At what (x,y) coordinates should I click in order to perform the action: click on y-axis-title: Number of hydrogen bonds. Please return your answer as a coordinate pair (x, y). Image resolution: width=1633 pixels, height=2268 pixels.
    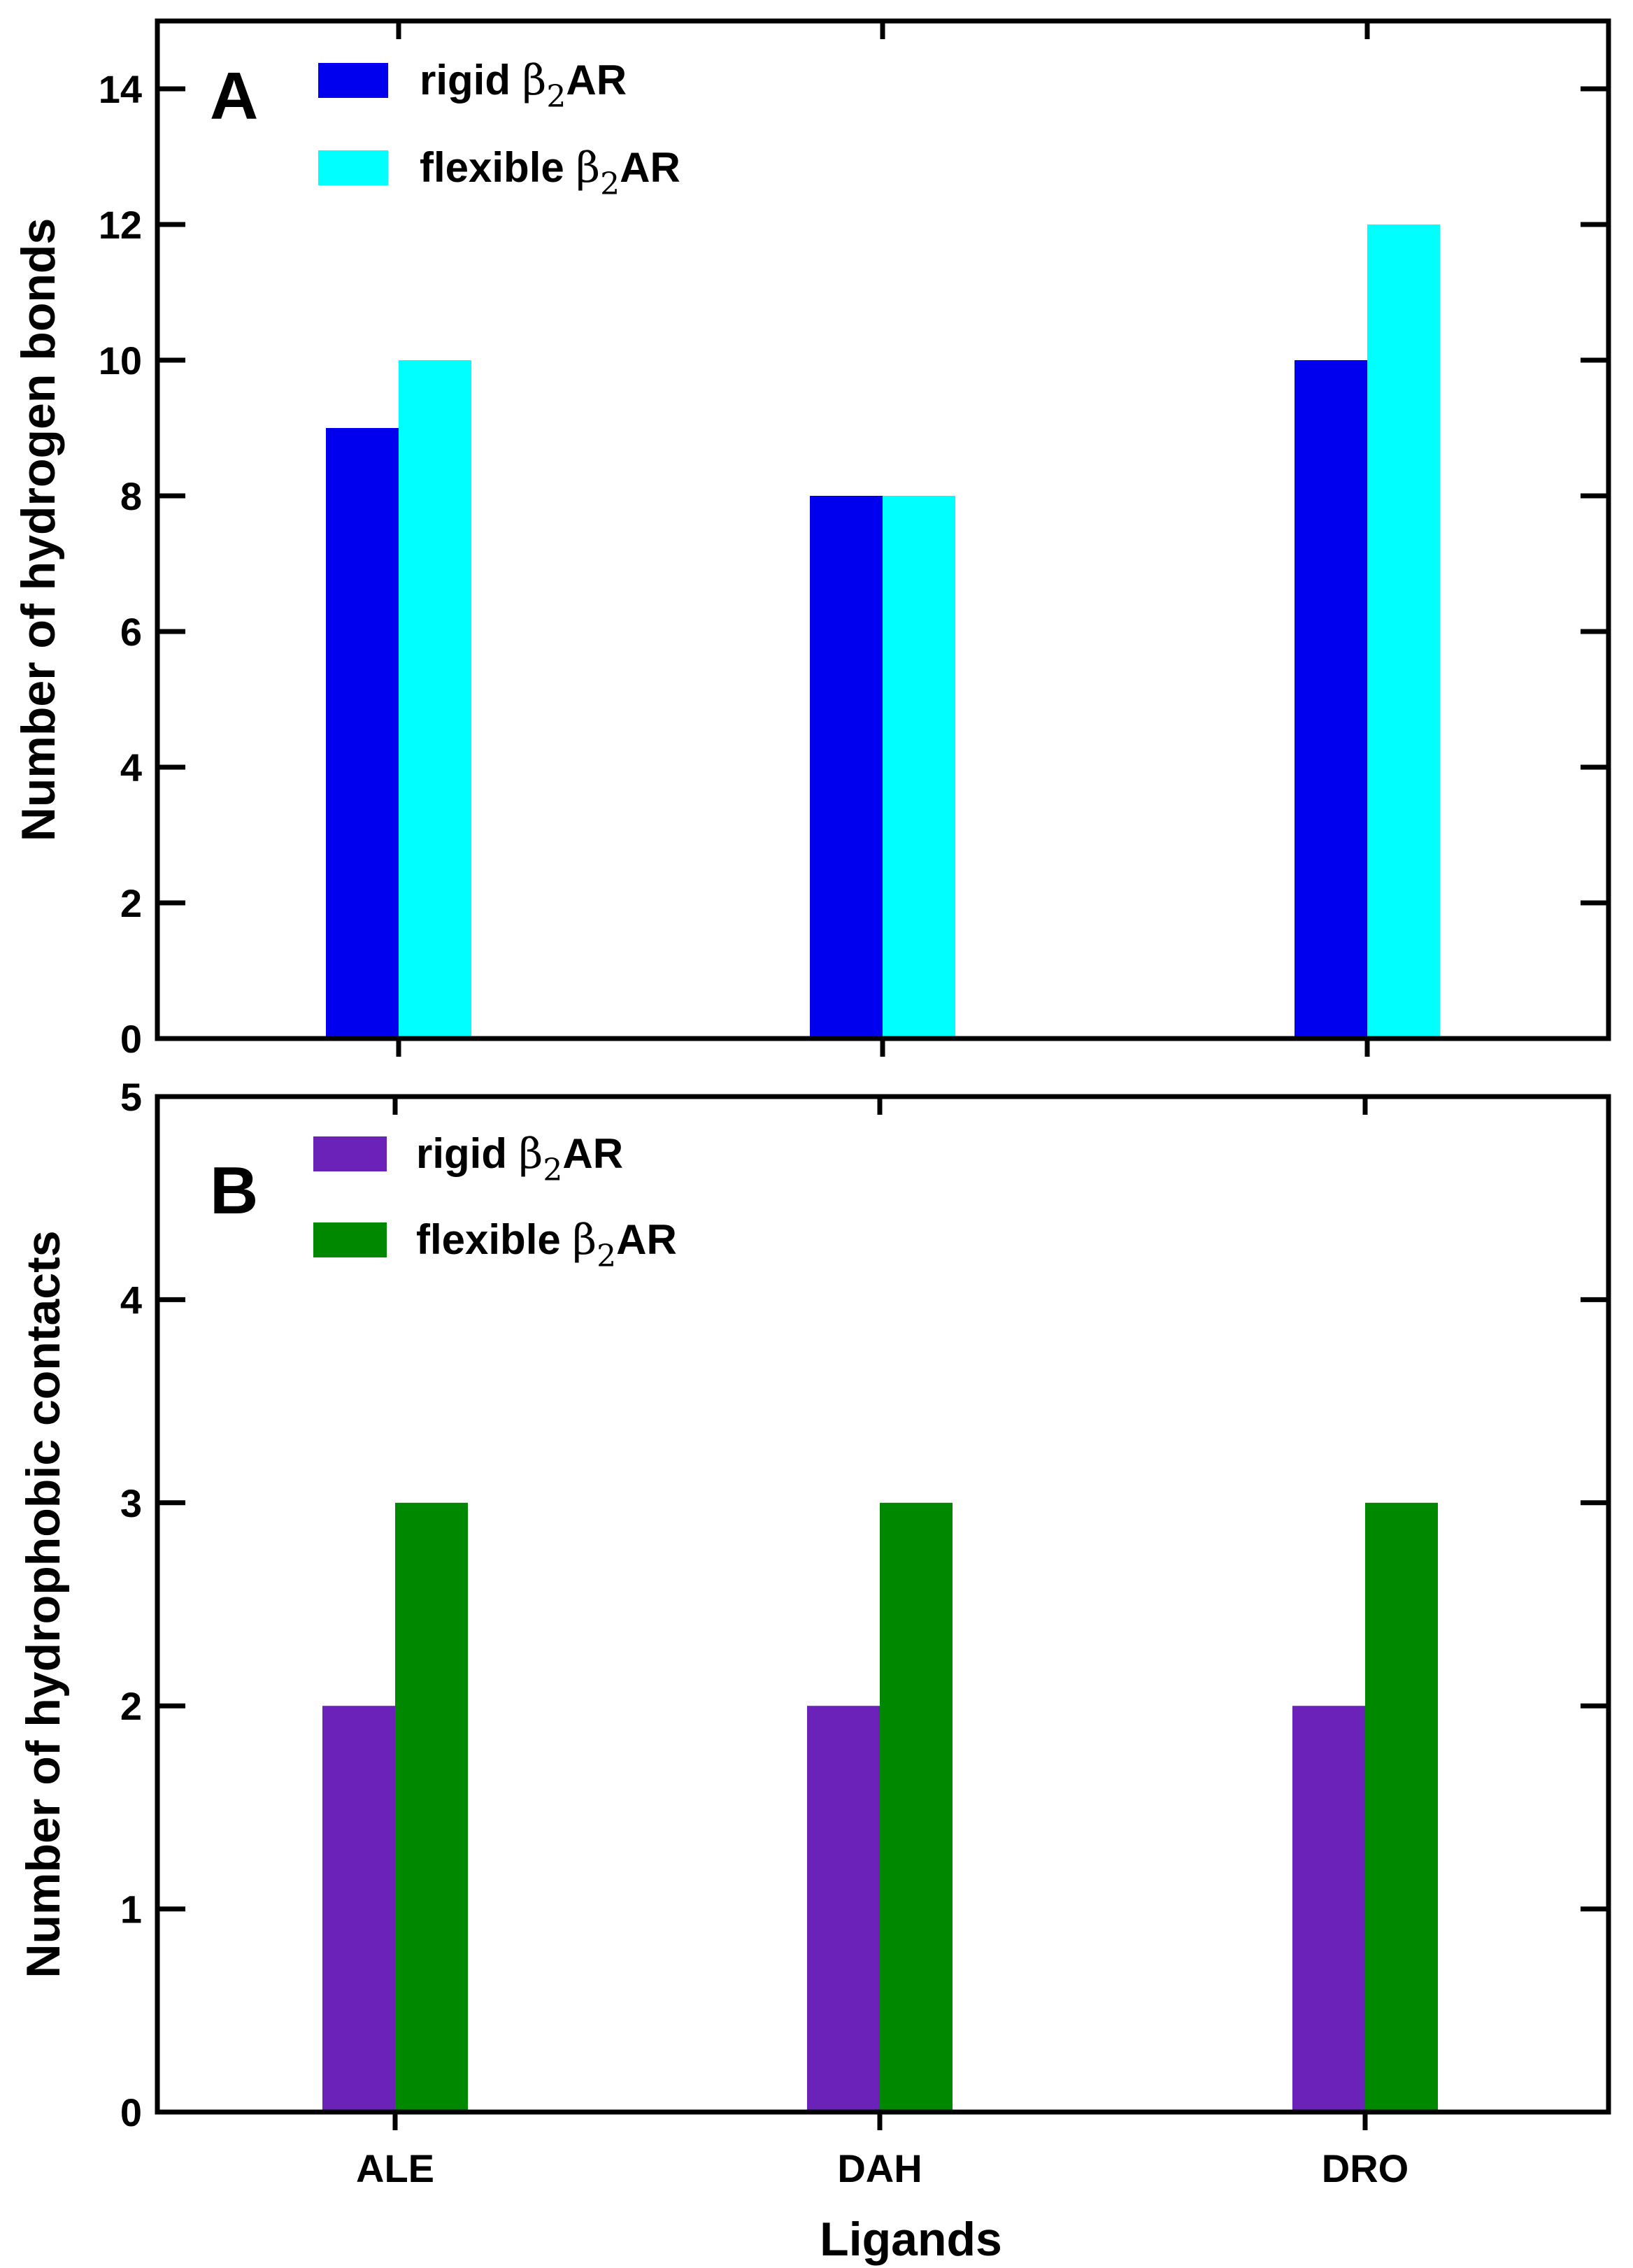
    Looking at the image, I should click on (38, 530).